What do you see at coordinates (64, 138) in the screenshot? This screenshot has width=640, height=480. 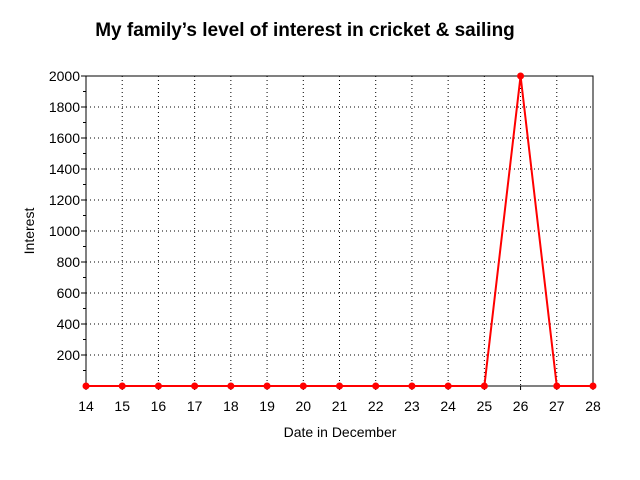 I see `y-tick-label: 1600` at bounding box center [64, 138].